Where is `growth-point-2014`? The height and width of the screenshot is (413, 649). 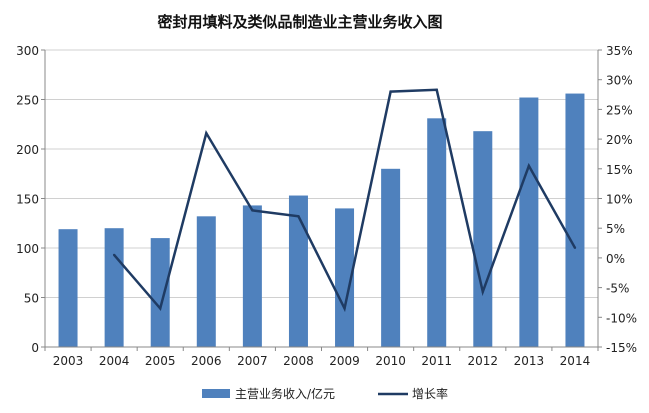
growth-point-2014 is located at coordinates (575, 248).